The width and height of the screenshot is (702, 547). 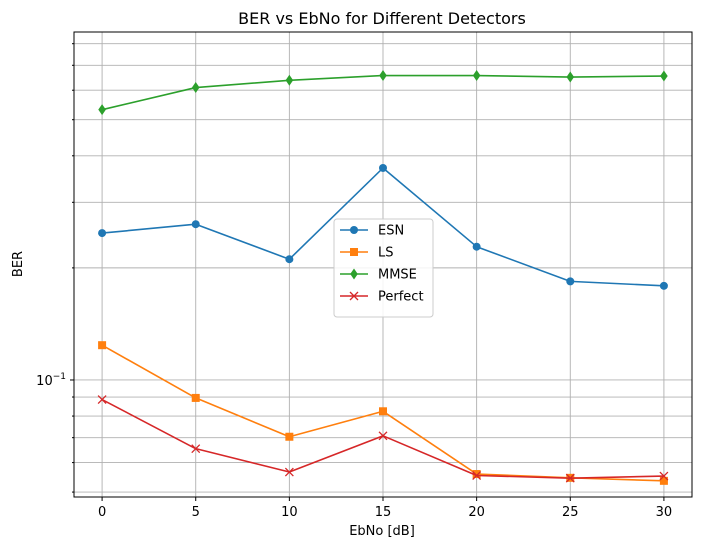 I want to click on legend-marker-perfect, so click(x=354, y=296).